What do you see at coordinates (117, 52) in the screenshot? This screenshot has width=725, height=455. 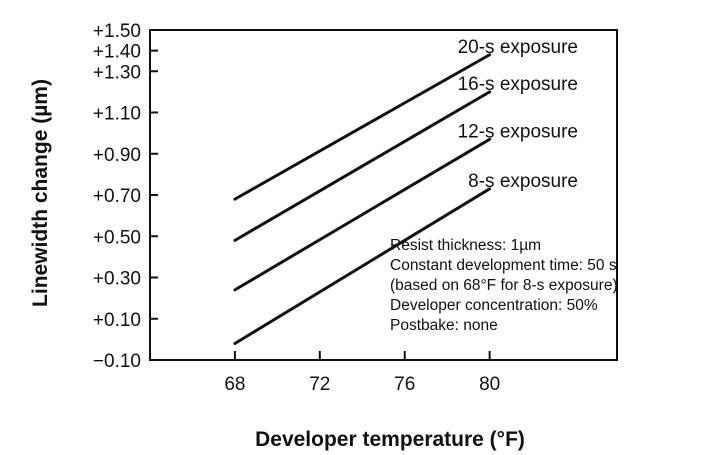 I see `y-tick-label: +1.40` at bounding box center [117, 52].